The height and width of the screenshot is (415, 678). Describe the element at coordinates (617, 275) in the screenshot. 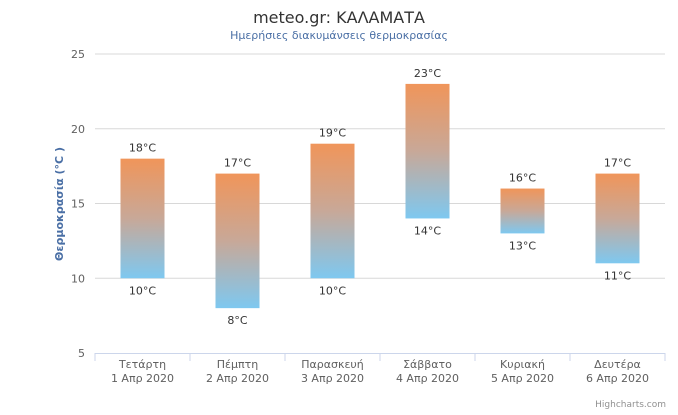

I see `low-temp-label: 11°C` at that location.